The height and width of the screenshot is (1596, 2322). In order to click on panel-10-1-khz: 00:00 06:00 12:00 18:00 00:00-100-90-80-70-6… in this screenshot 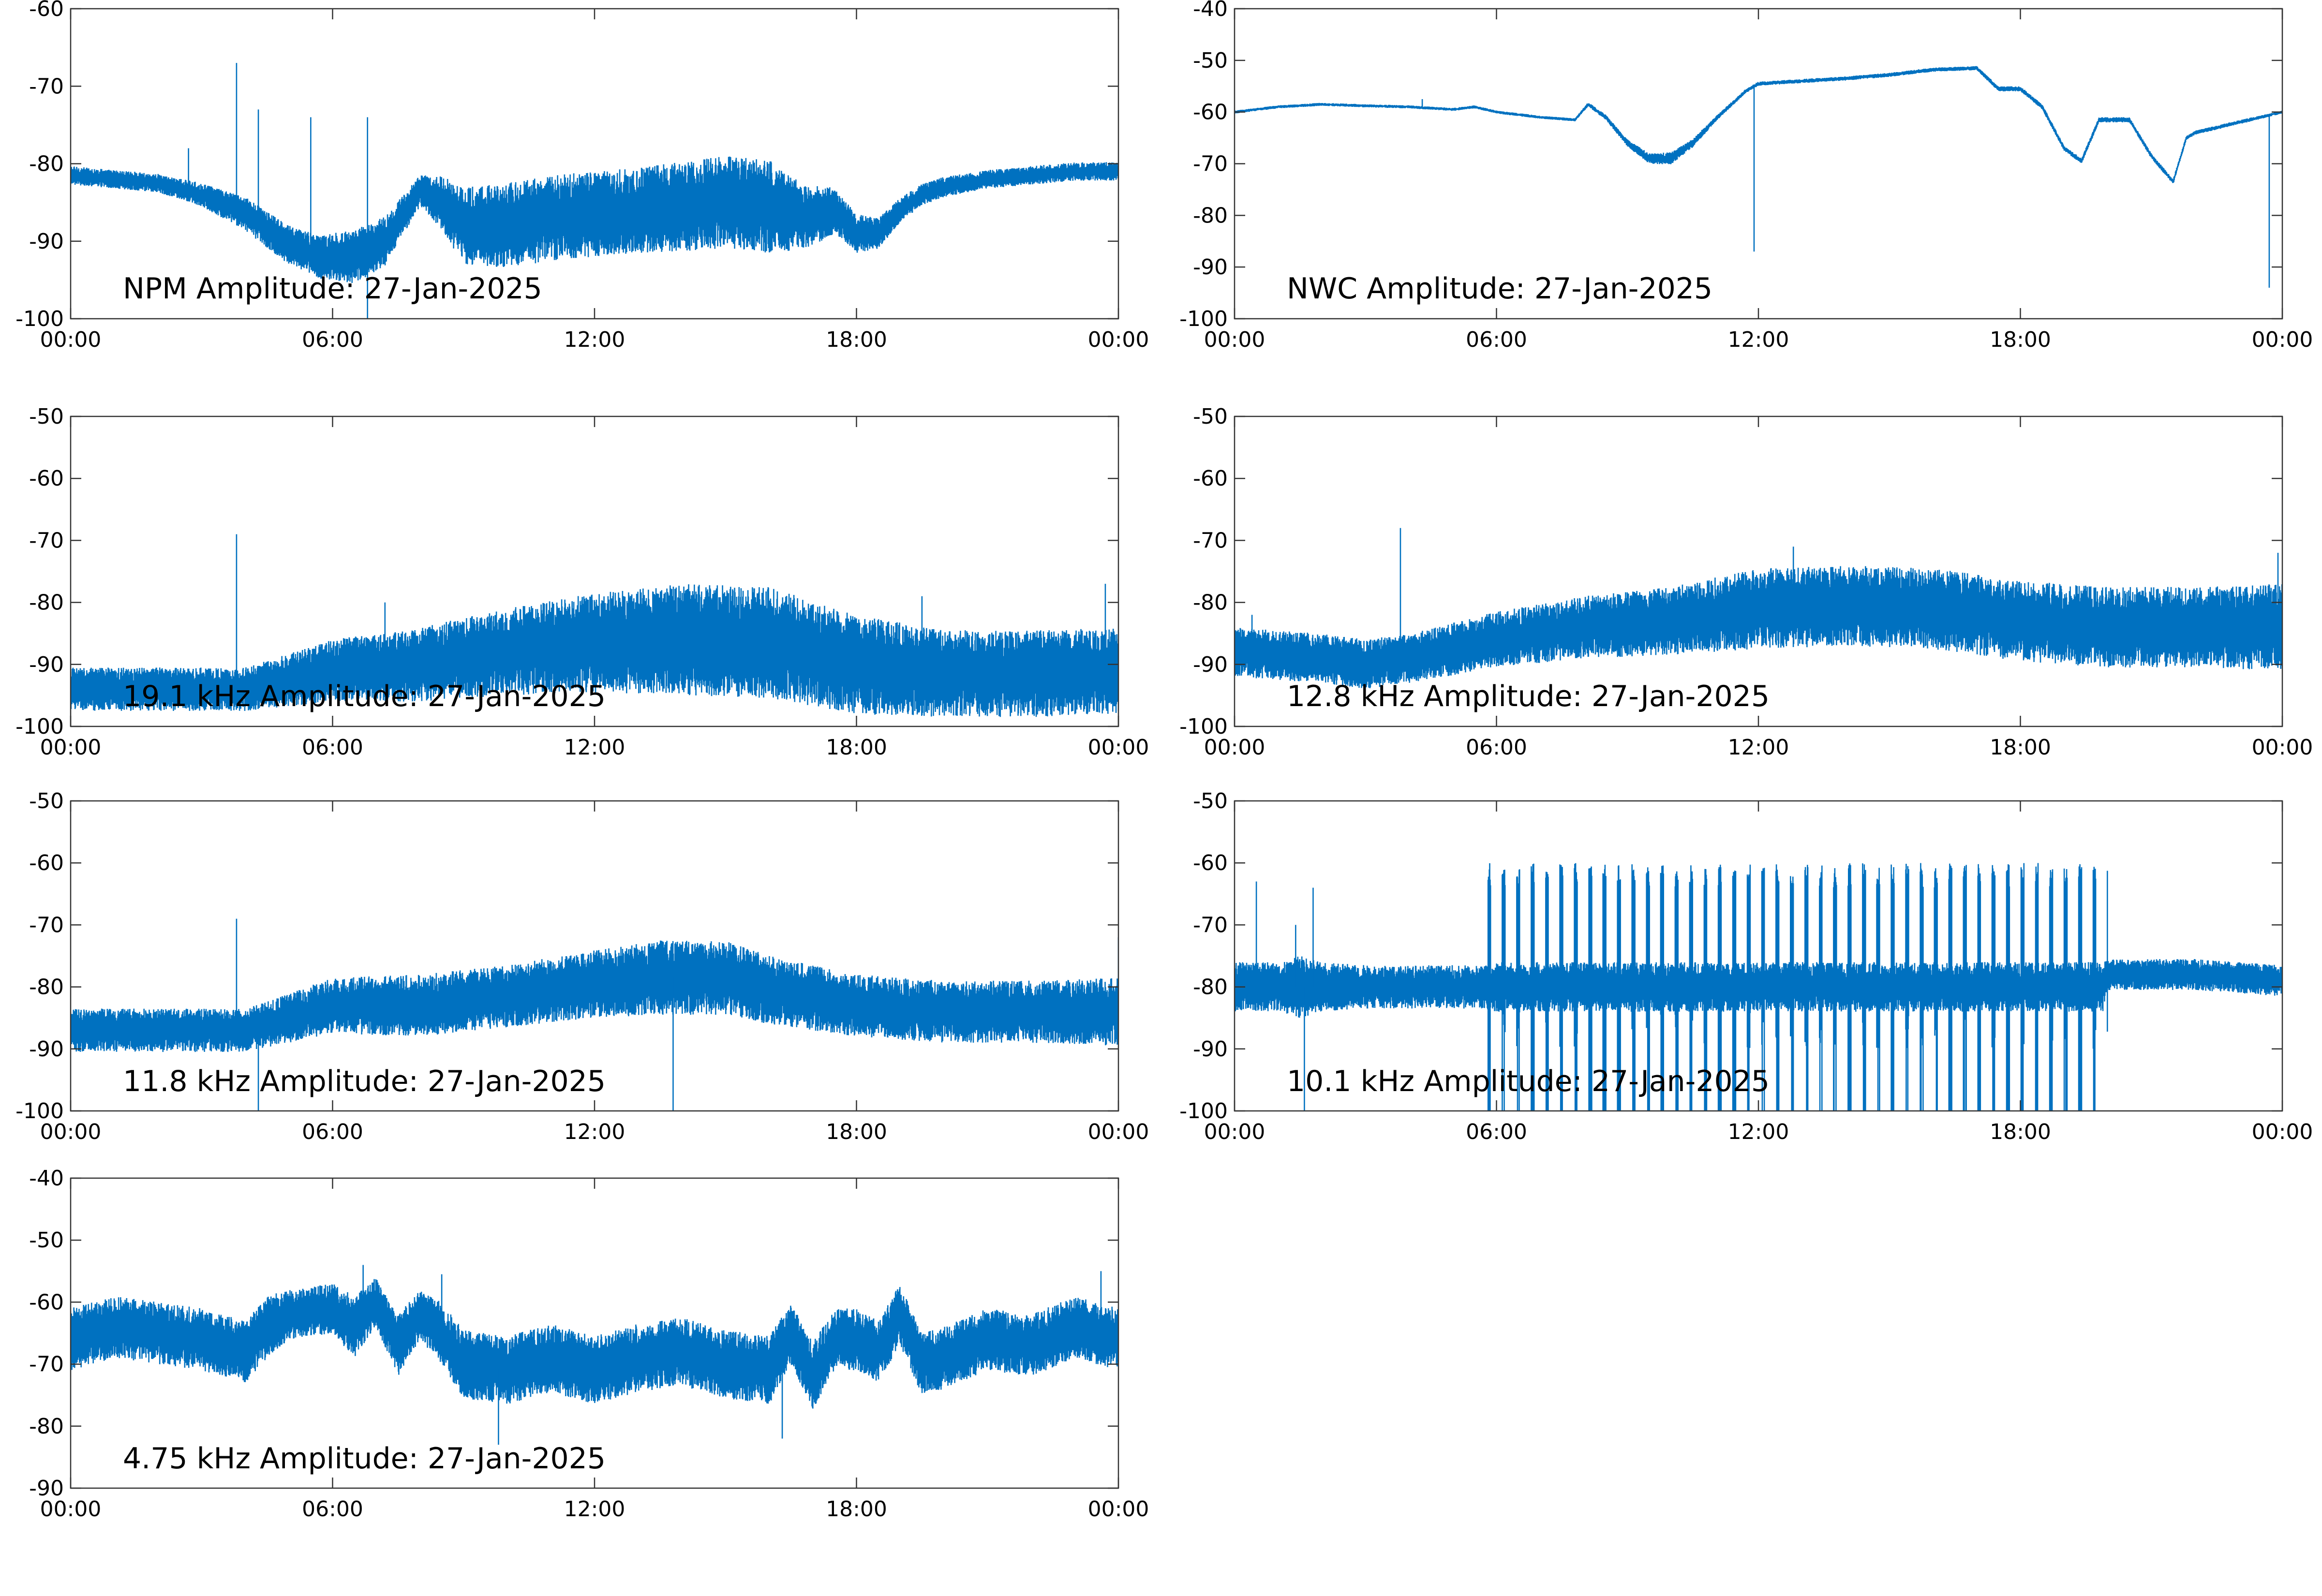, I will do `click(1746, 966)`.